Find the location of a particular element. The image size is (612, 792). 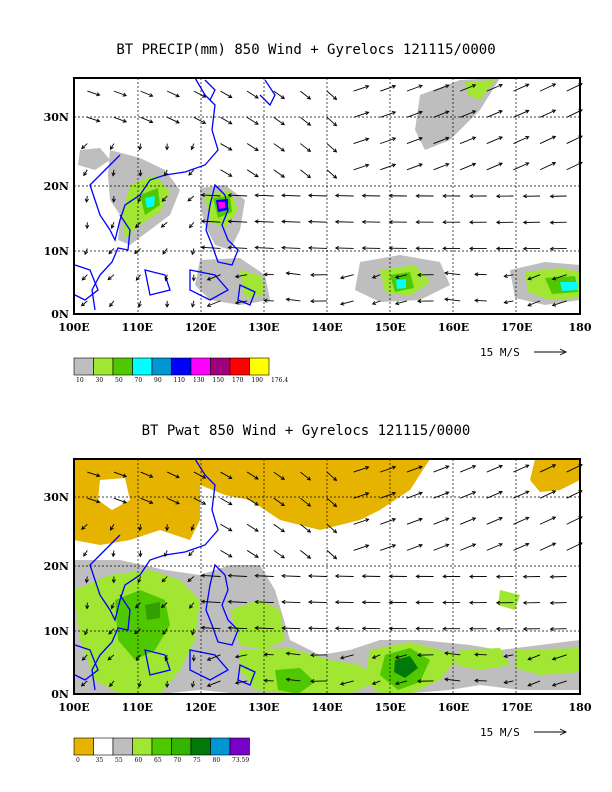

panel1-y-ticks: 0N 10N 20N 30N is located at coordinates (56, 216).